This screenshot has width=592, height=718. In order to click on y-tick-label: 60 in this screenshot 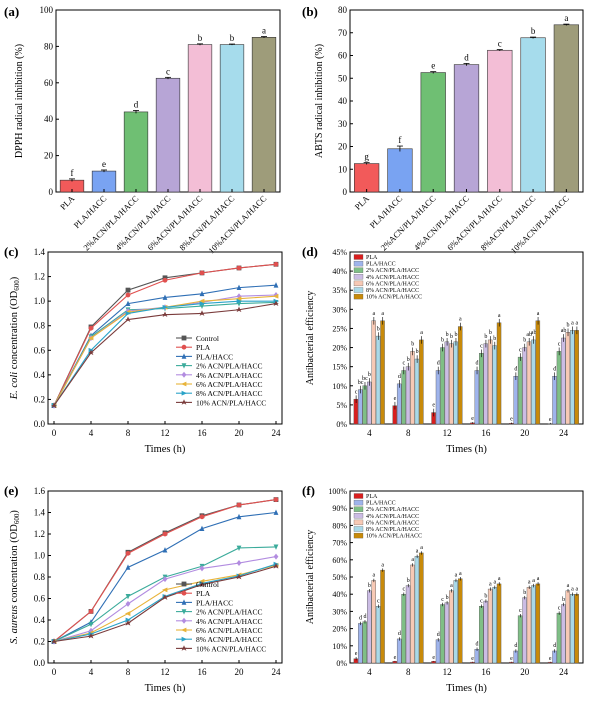, I will do `click(49, 83)`.